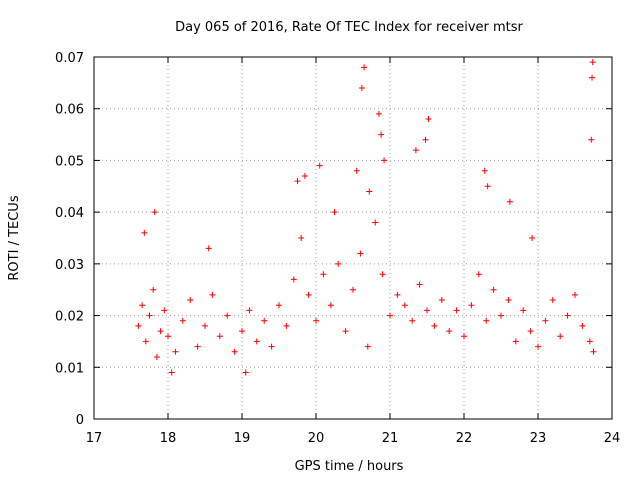  I want to click on x-tick-label: 22, so click(464, 438).